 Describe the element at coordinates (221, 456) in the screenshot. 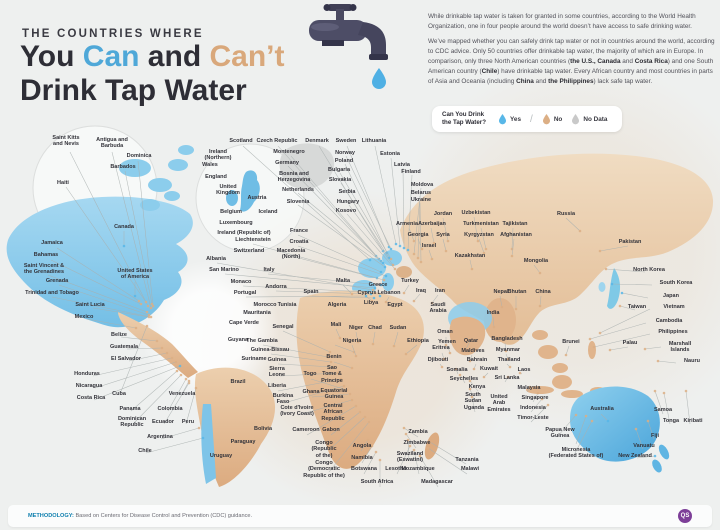

I see `country-label: Uruguay` at that location.